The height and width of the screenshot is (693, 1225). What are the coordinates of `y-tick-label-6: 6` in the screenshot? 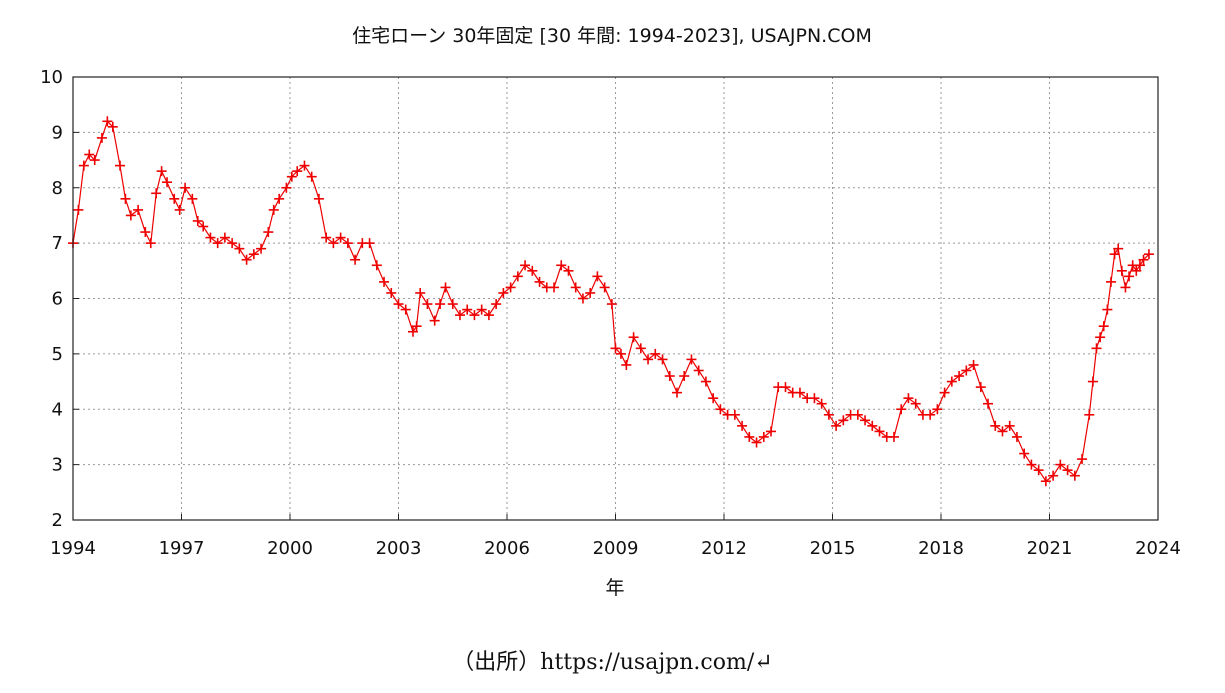 It's located at (57, 299).